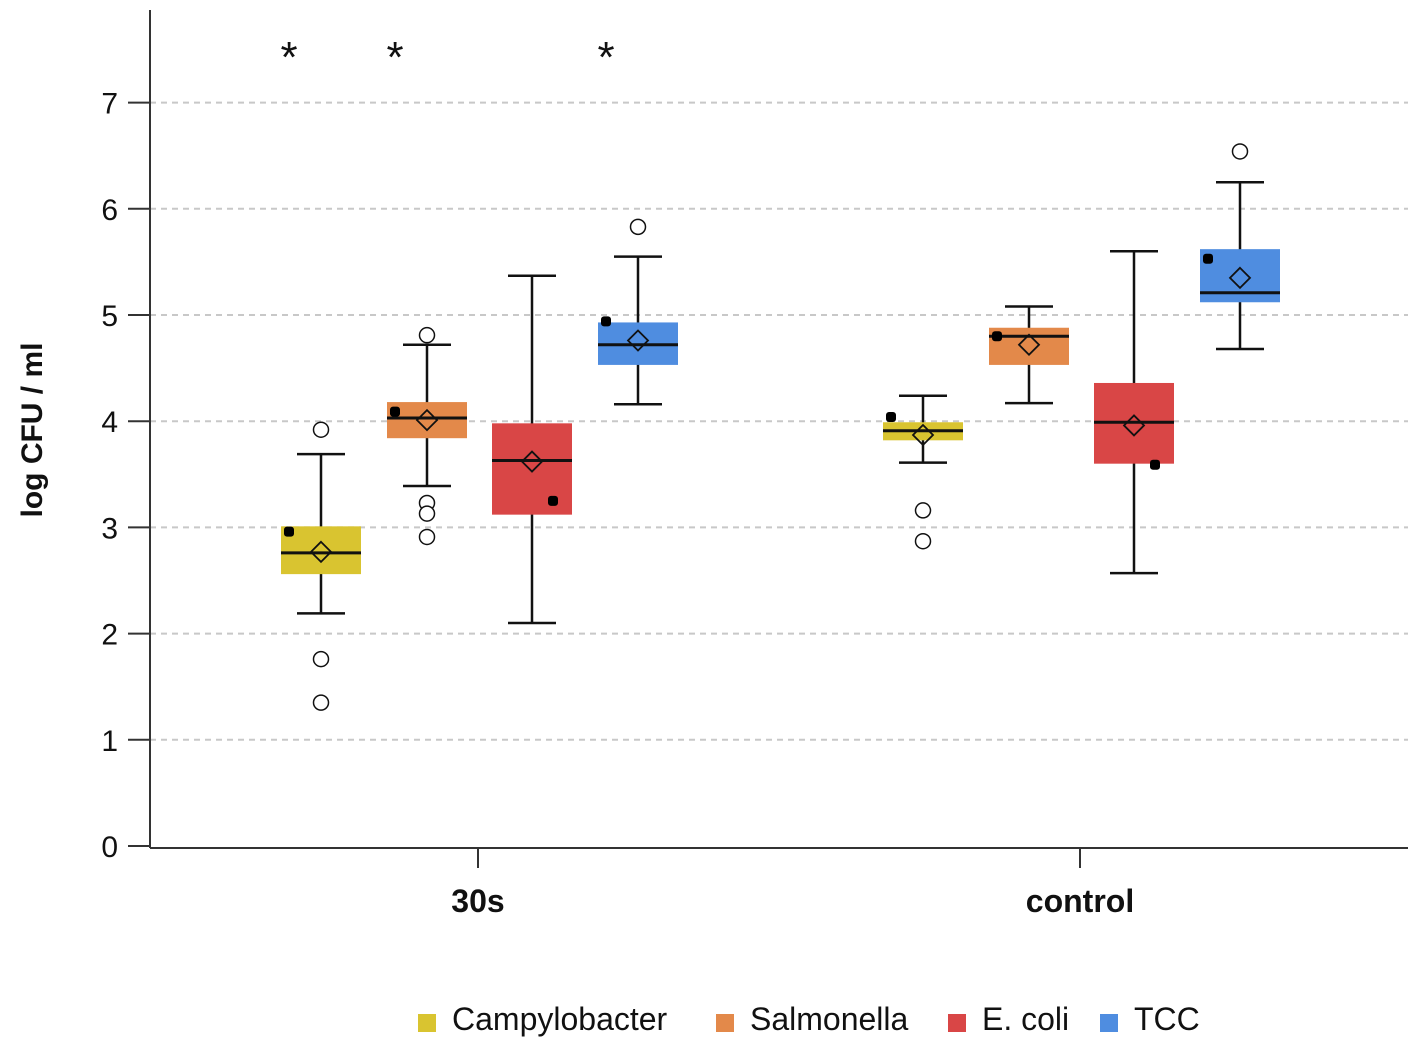  What do you see at coordinates (109, 847) in the screenshot?
I see `y-tick-label: 0` at bounding box center [109, 847].